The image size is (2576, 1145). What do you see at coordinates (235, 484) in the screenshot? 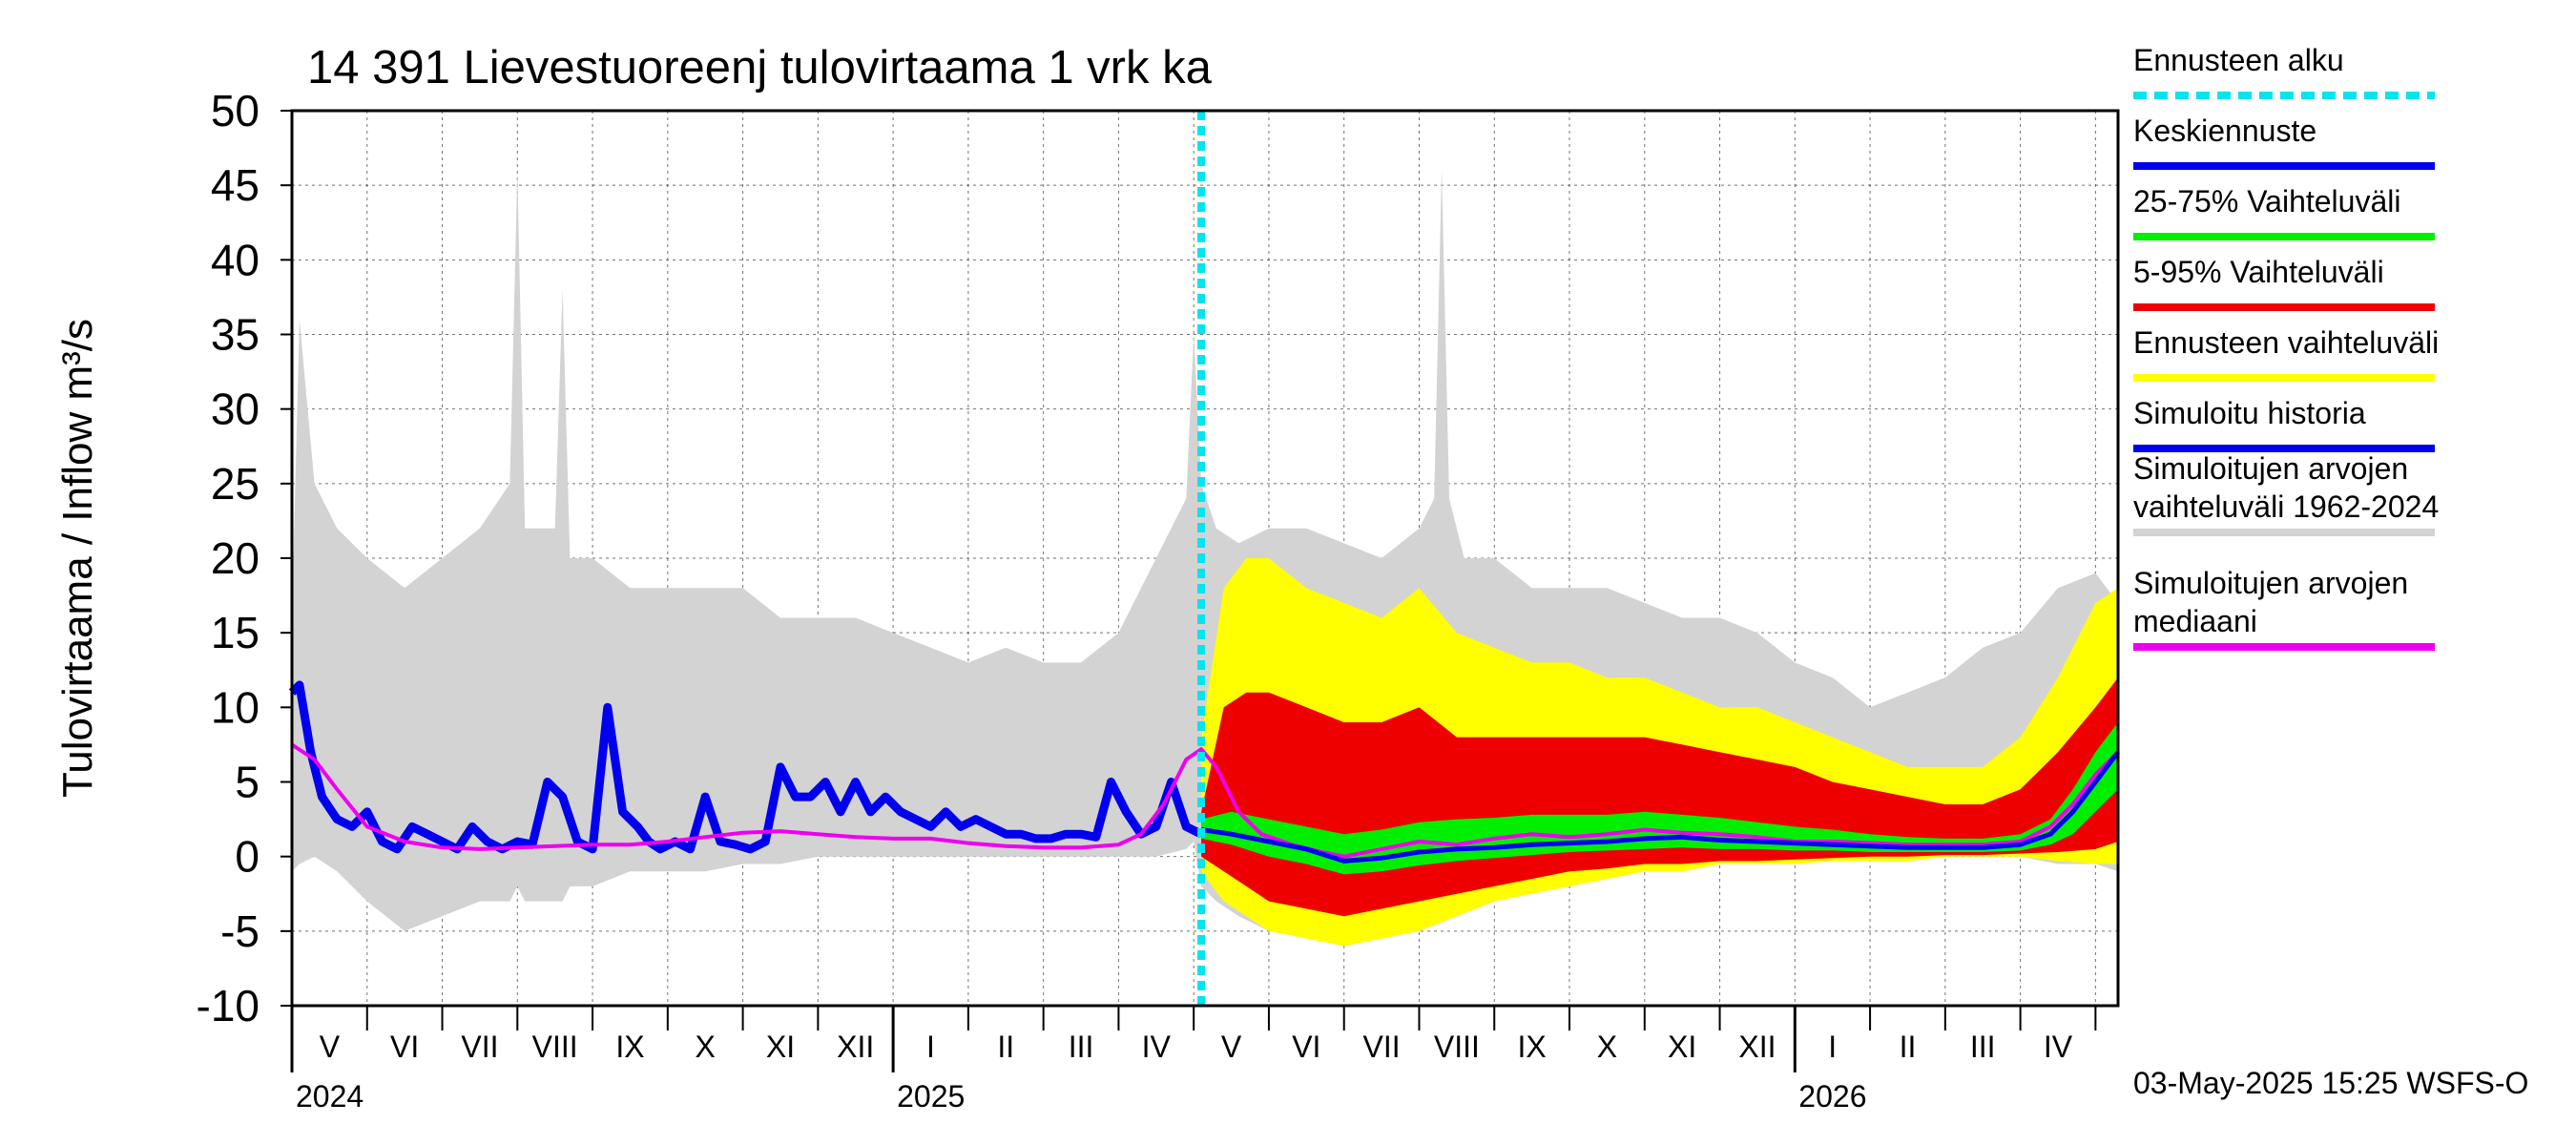
I see `y-tick-label: 25` at bounding box center [235, 484].